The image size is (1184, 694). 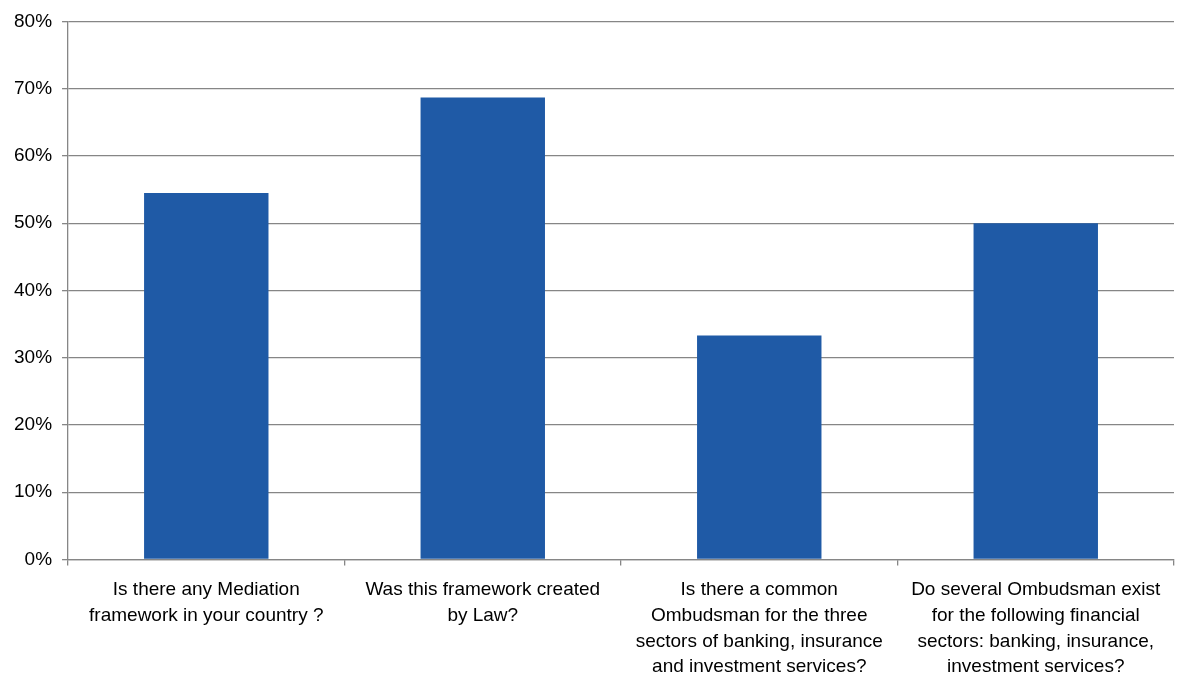 I want to click on y-tick-label: 0%, so click(x=38, y=558).